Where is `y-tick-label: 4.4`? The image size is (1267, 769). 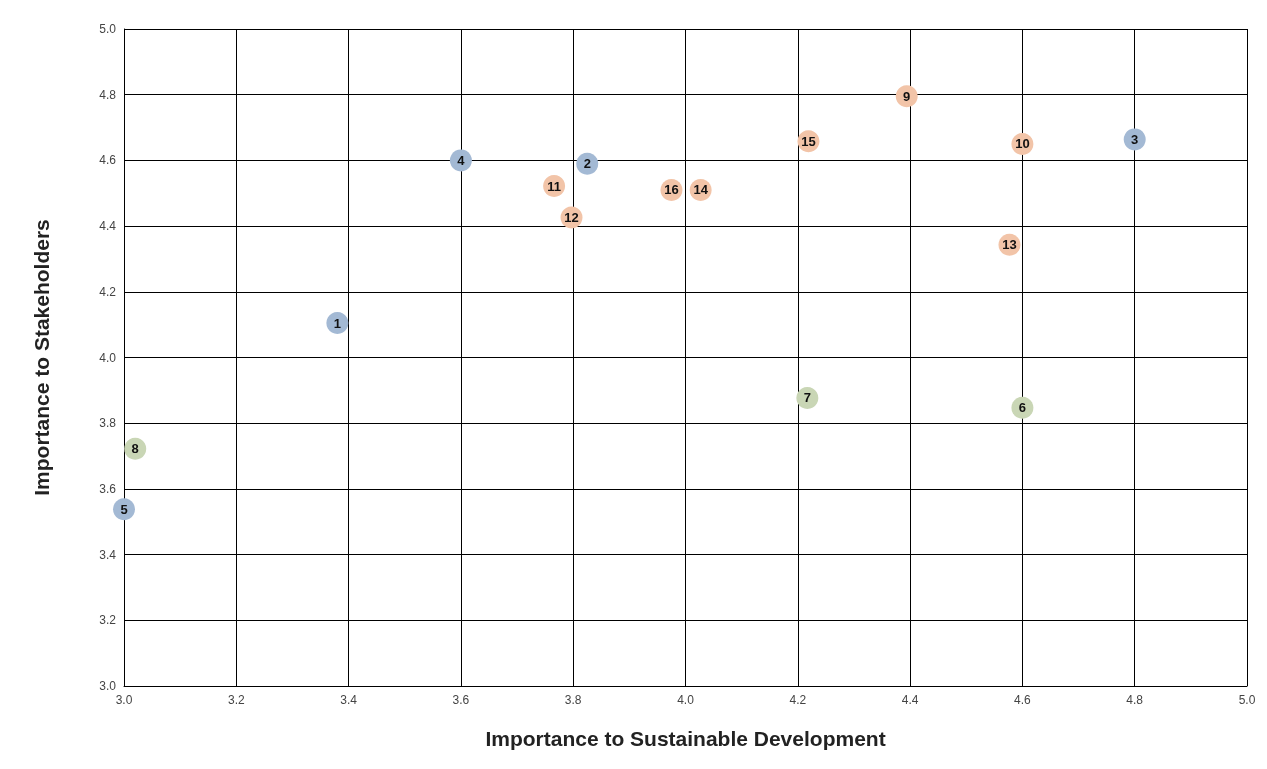
y-tick-label: 4.4 is located at coordinates (108, 226).